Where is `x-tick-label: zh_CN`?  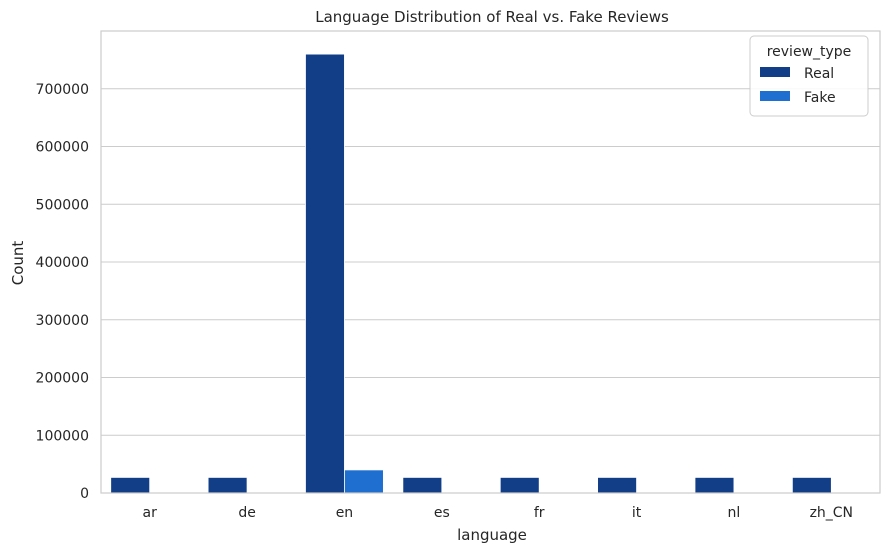
x-tick-label: zh_CN is located at coordinates (831, 513).